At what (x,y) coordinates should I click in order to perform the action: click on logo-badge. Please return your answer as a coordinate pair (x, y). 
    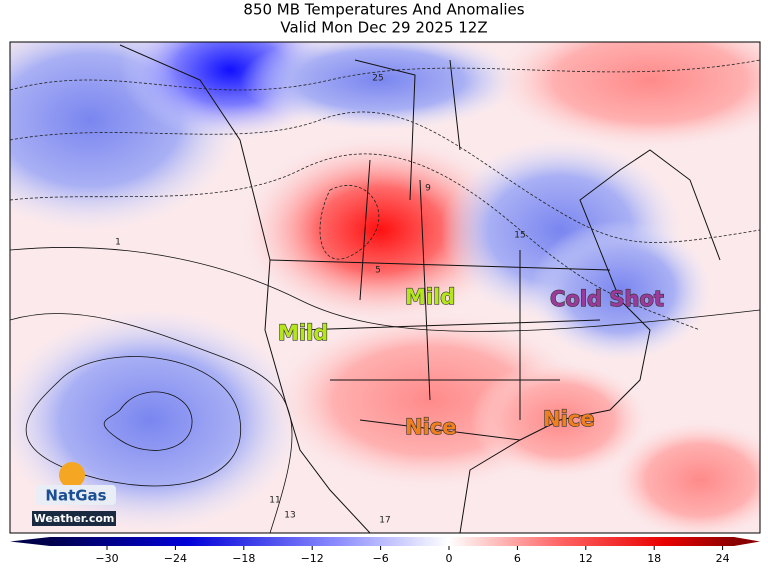
    Looking at the image, I should click on (76, 495).